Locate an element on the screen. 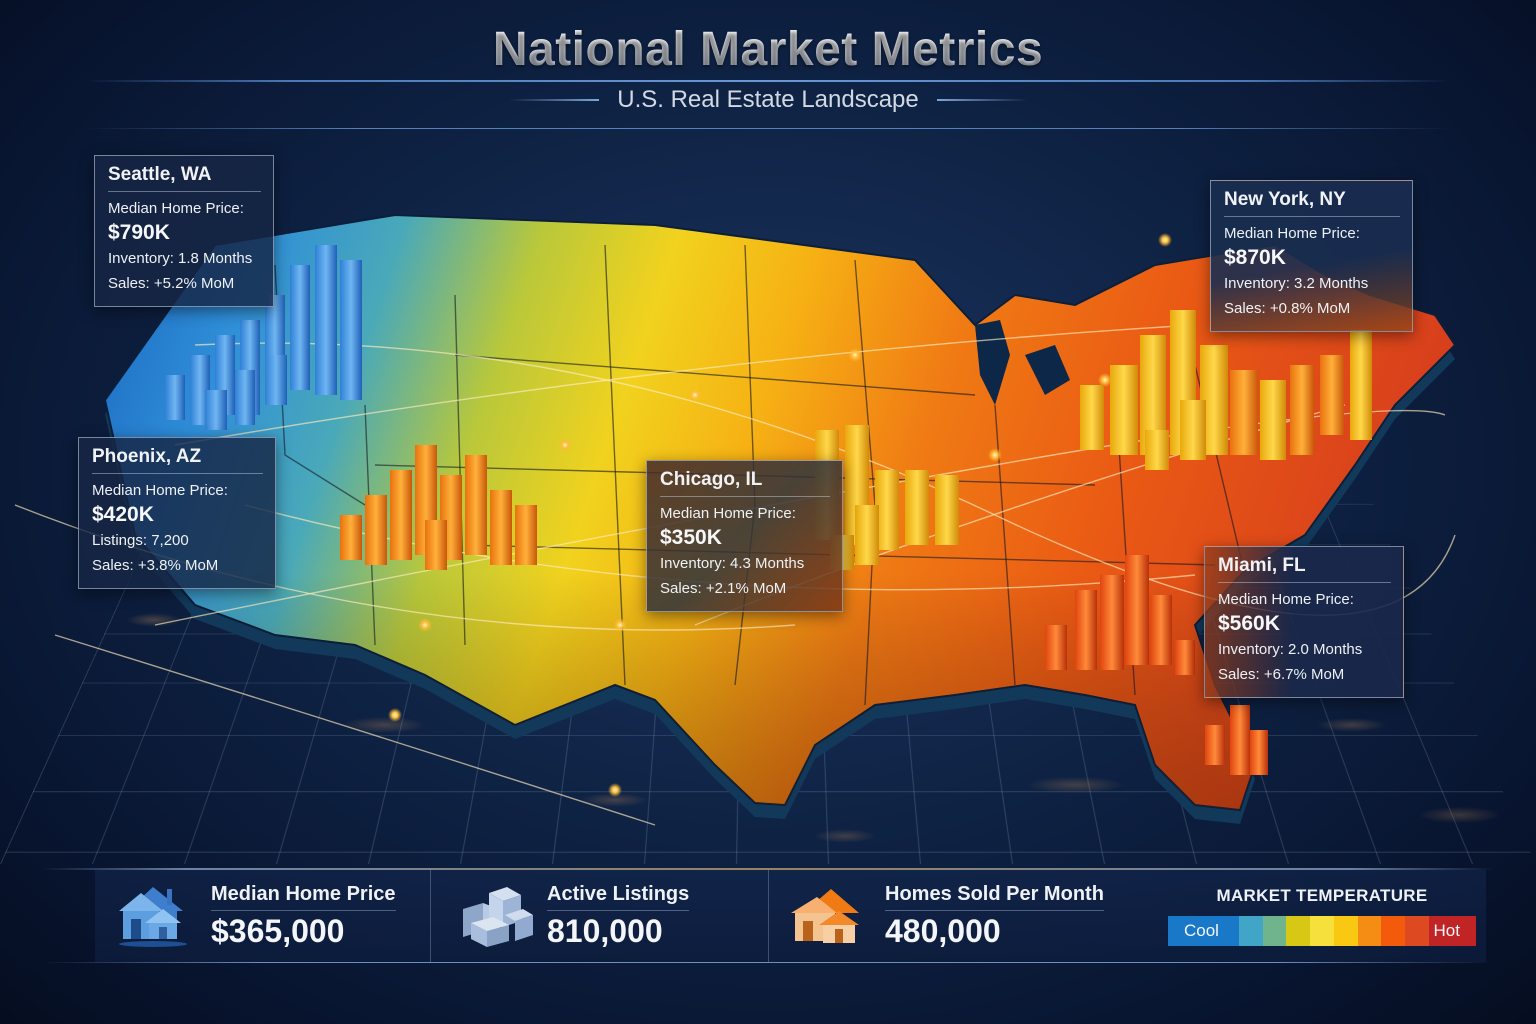  callout-inventory: Inventory: 1.8 Months is located at coordinates (180, 258).